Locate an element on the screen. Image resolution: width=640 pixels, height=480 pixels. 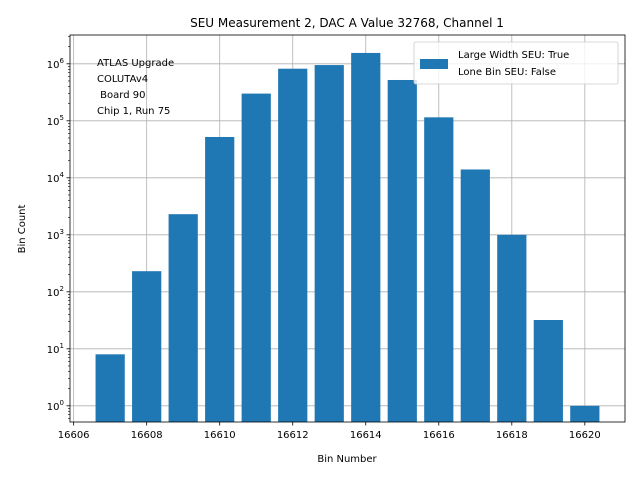
y-tick-label: 10⁰ is located at coordinates (55, 406).